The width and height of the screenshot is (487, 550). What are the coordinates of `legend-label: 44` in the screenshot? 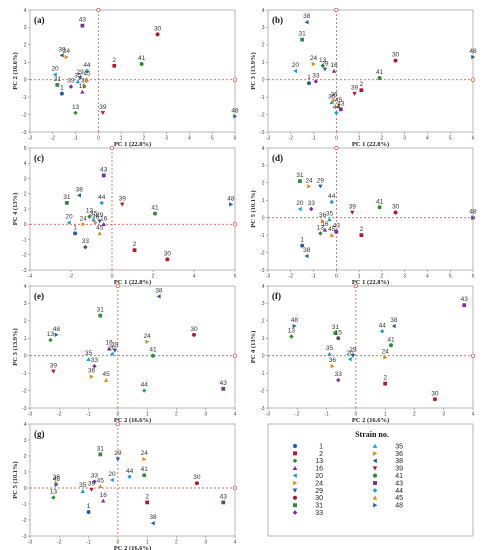 It's located at (399, 491).